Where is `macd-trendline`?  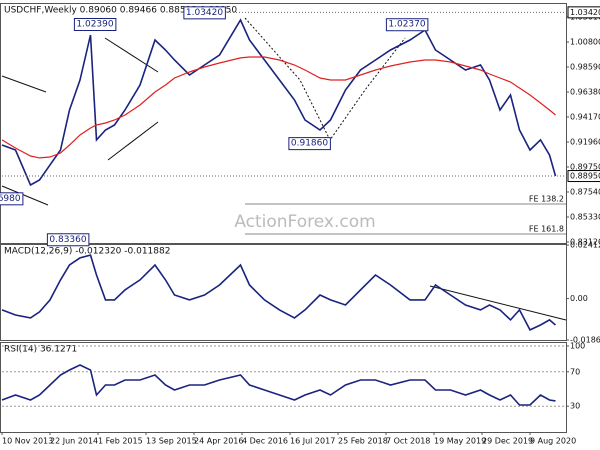 macd-trendline is located at coordinates (498, 303).